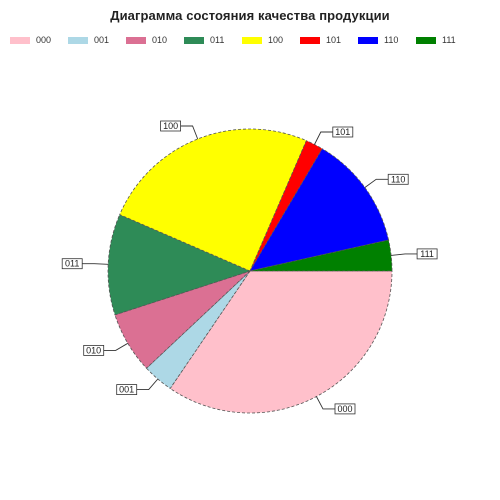 This screenshot has width=500, height=500. Describe the element at coordinates (217, 40) in the screenshot. I see `legend-label: 011` at that location.